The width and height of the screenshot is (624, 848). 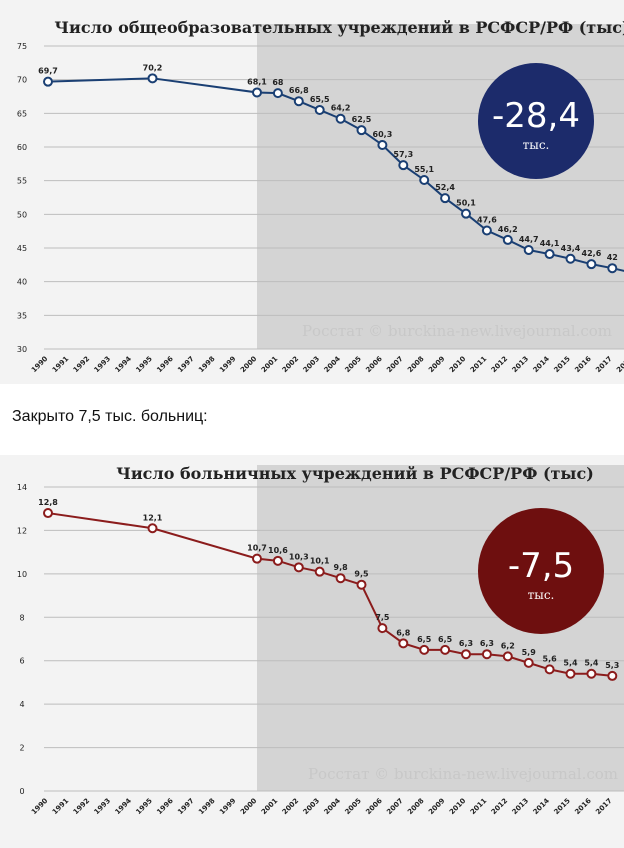 What do you see at coordinates (124, 365) in the screenshot?
I see `x-tick-label: 1994` at bounding box center [124, 365].